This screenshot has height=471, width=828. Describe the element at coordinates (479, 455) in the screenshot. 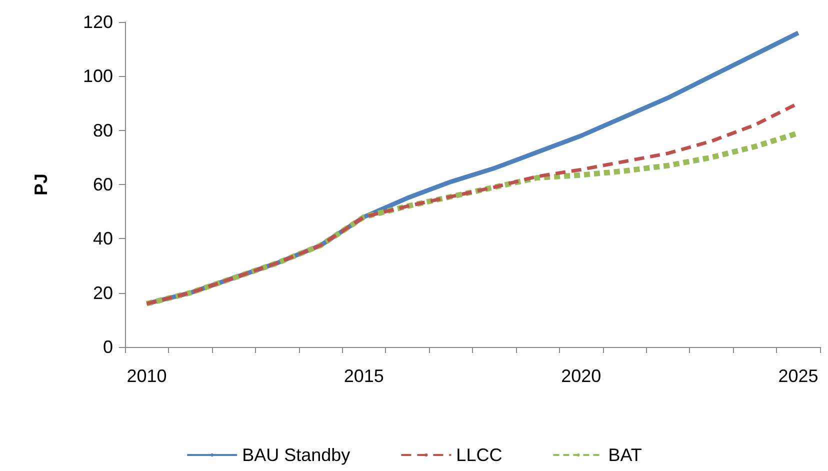

I see `legend-label: LLCC` at that location.